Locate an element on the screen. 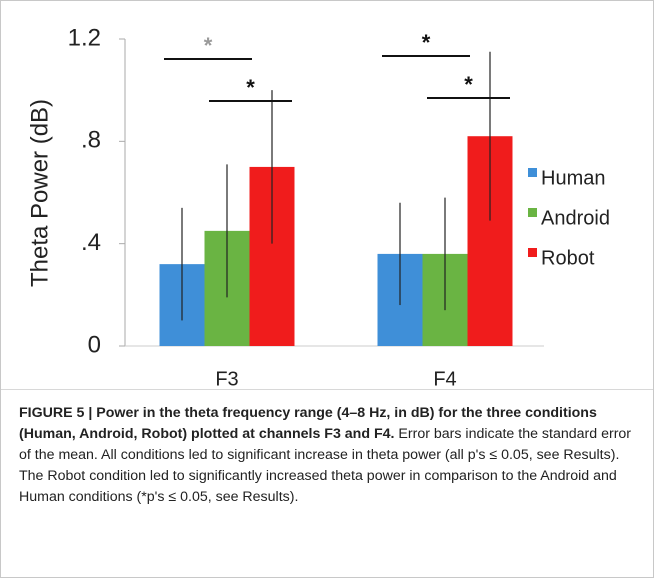 This screenshot has width=654, height=578. x-tick-label: F4 is located at coordinates (444, 378).